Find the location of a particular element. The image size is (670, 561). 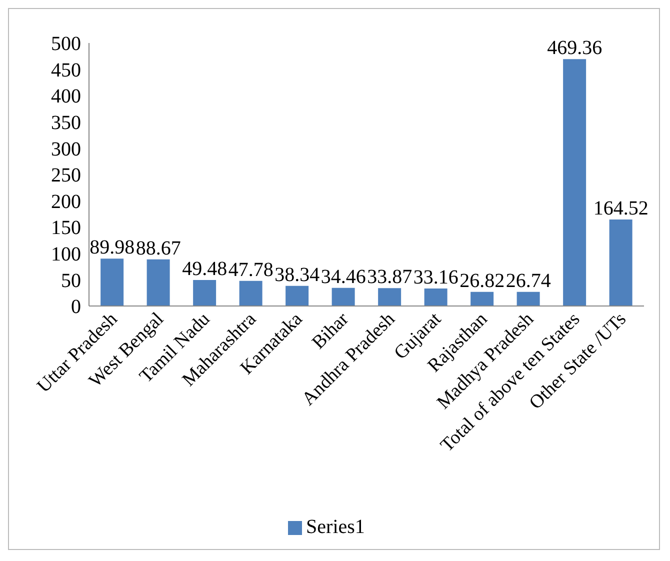

data-label: 164.52 is located at coordinates (620, 208).